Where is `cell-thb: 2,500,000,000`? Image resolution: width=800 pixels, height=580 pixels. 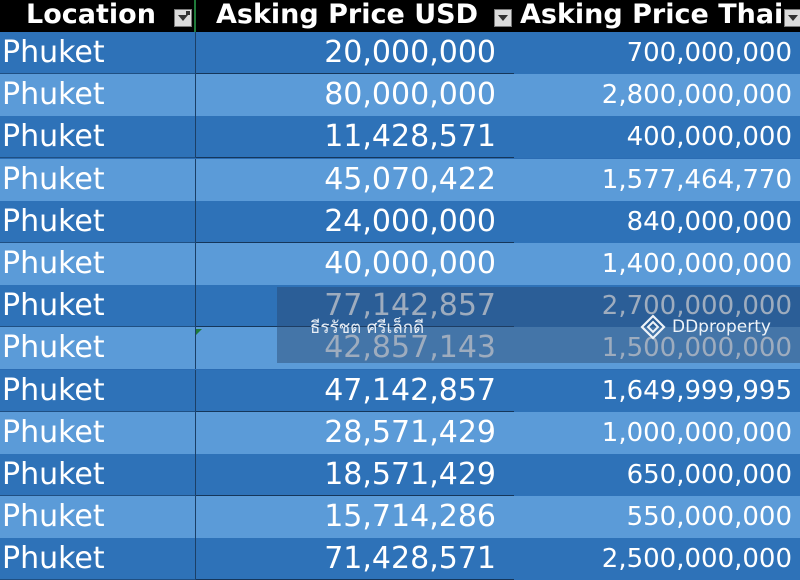 cell-thb: 2,500,000,000 is located at coordinates (657, 559).